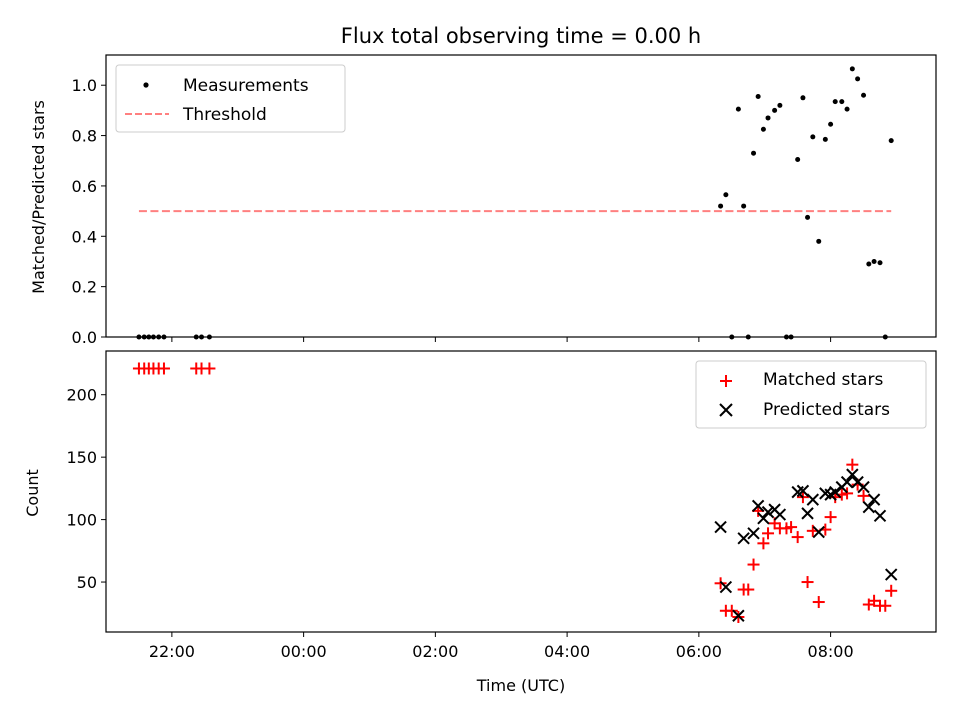 Image resolution: width=960 pixels, height=720 pixels. Describe the element at coordinates (831, 651) in the screenshot. I see `x-tick-label: 08:00` at that location.